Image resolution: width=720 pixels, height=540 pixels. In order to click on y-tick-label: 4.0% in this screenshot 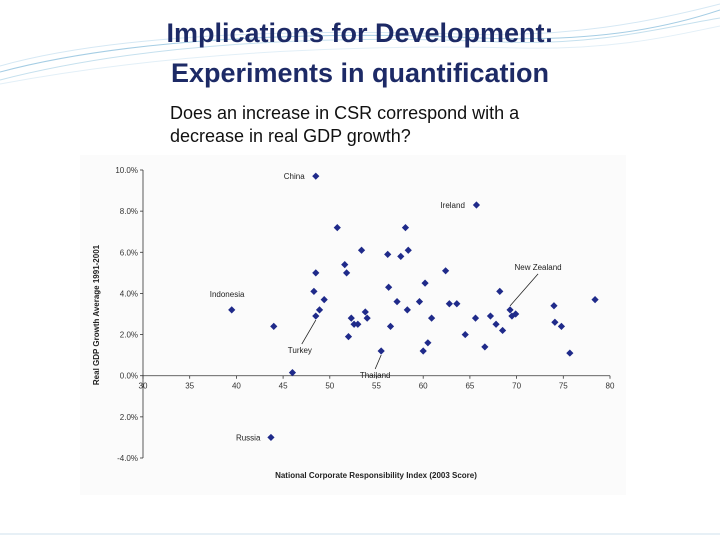, I will do `click(129, 293)`.